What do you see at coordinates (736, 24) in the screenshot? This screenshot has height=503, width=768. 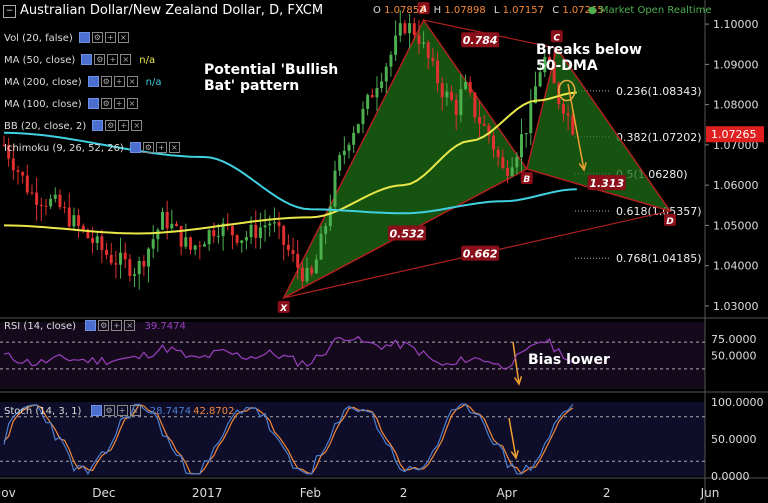 I see `price-tick-label: 1.10000` at bounding box center [736, 24].